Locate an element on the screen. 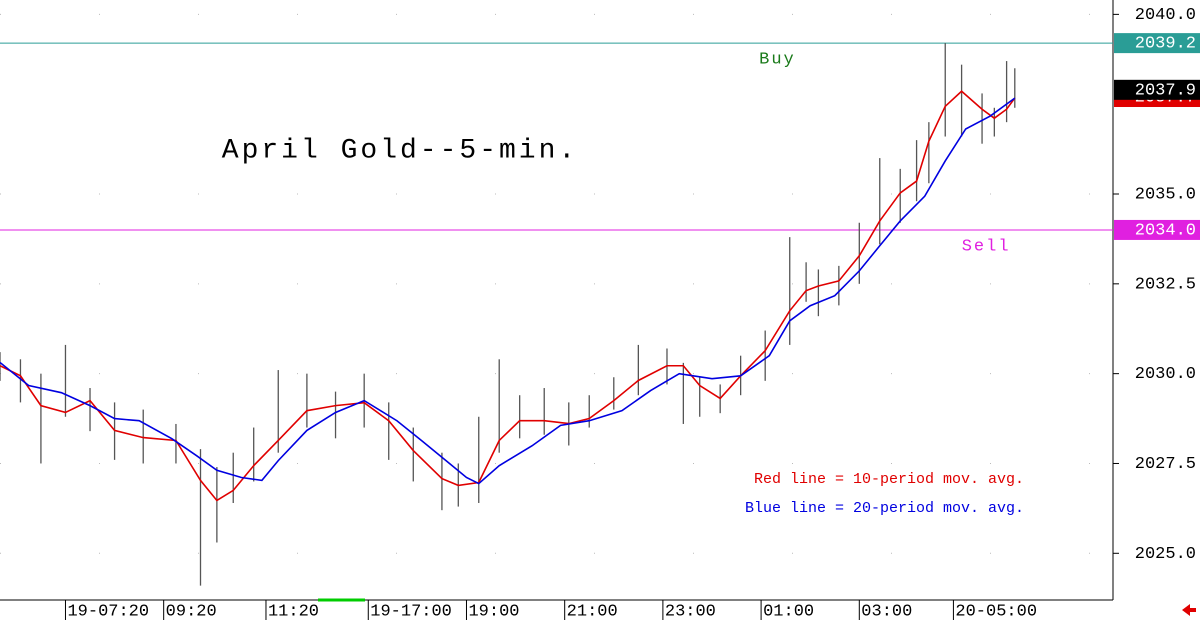  scroll-arrow is located at coordinates (1189, 610).